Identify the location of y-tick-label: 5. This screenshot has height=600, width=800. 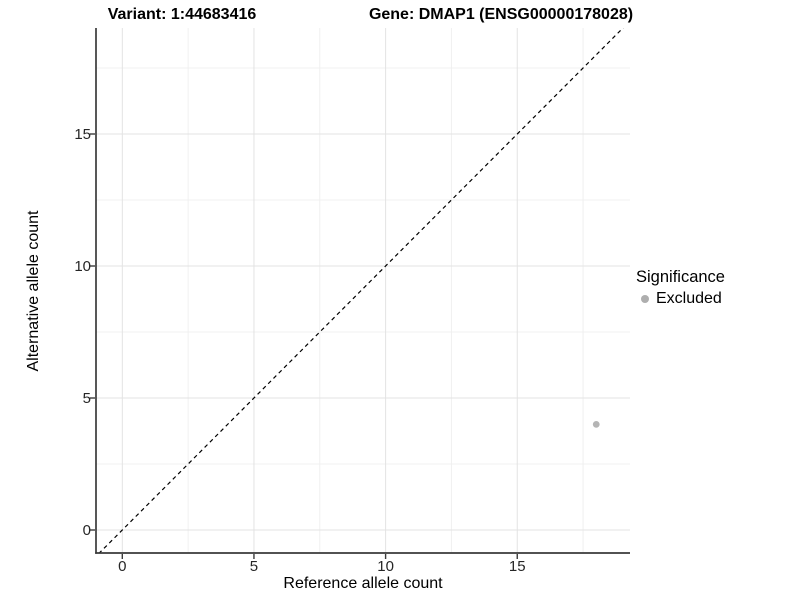
(86, 398).